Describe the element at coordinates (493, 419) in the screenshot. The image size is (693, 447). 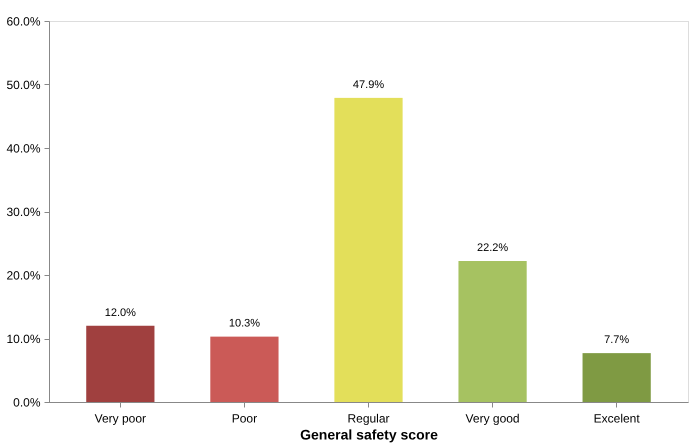
I see `x-tick-label: Very good` at that location.